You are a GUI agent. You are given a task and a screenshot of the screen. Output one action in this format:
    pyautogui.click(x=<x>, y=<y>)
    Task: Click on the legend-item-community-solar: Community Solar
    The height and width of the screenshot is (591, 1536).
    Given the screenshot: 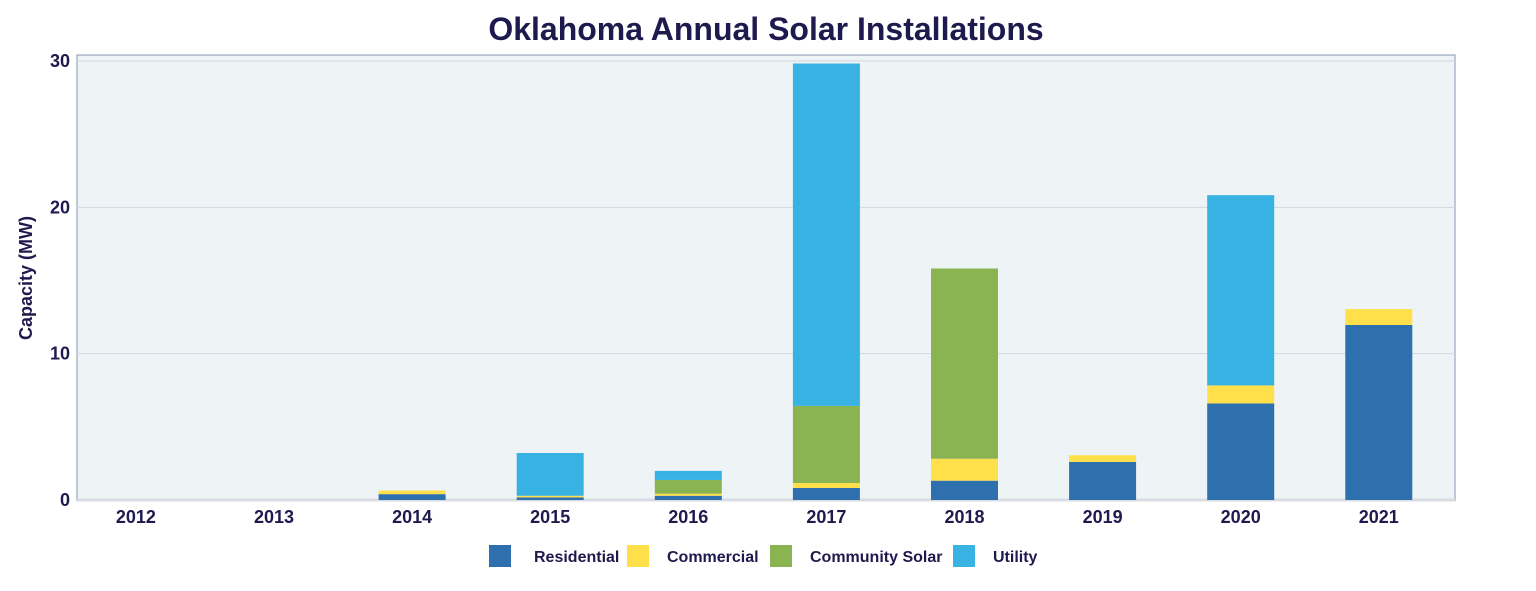 What is the action you would take?
    pyautogui.click(x=856, y=556)
    